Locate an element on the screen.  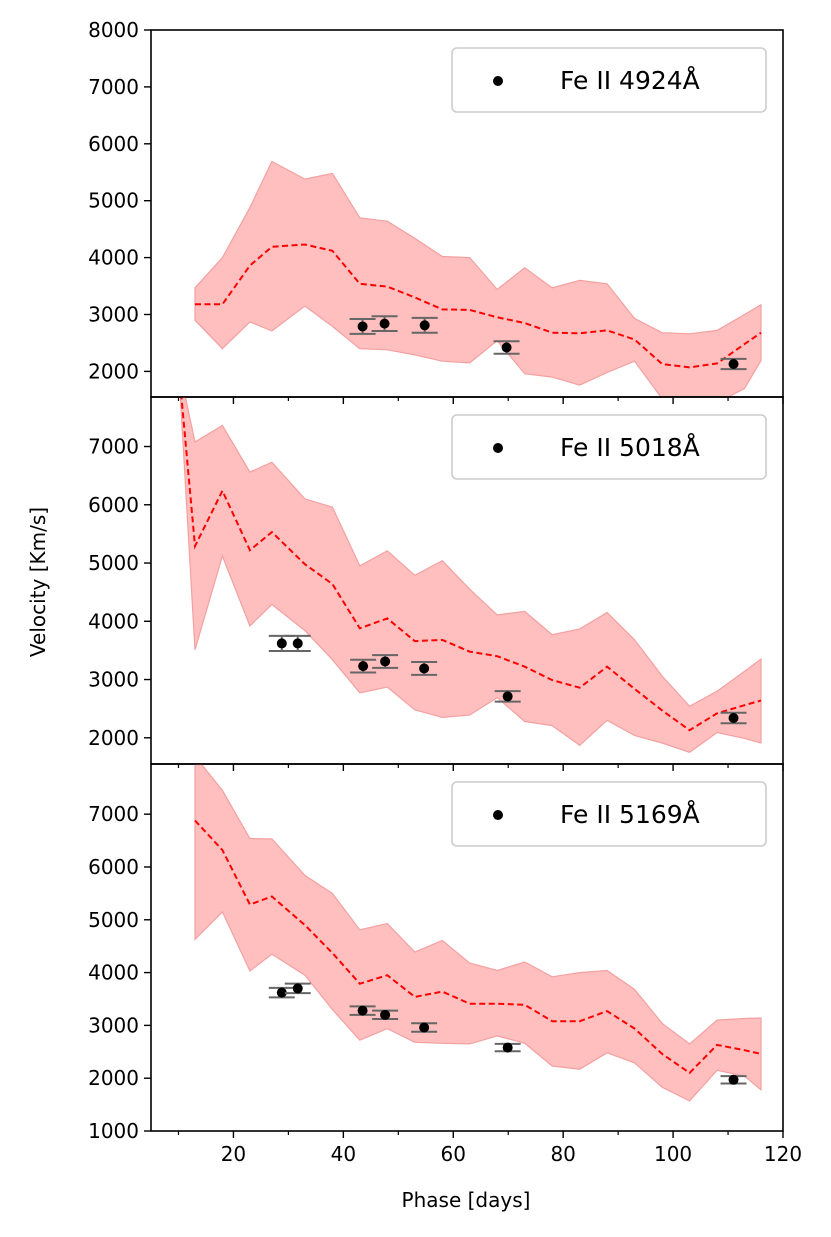
plot-area is located at coordinates (478, 278).